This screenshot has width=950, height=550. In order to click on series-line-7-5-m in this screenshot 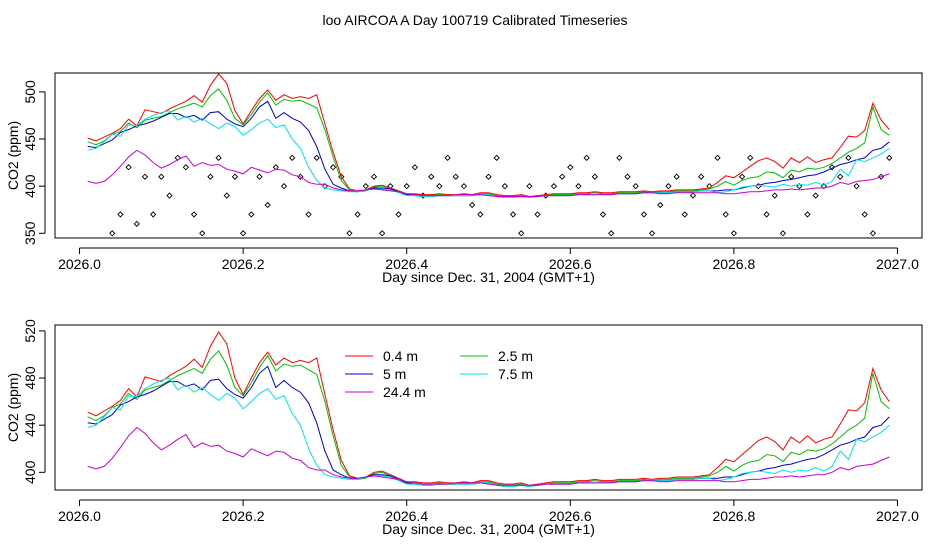, I will do `click(488, 154)`.